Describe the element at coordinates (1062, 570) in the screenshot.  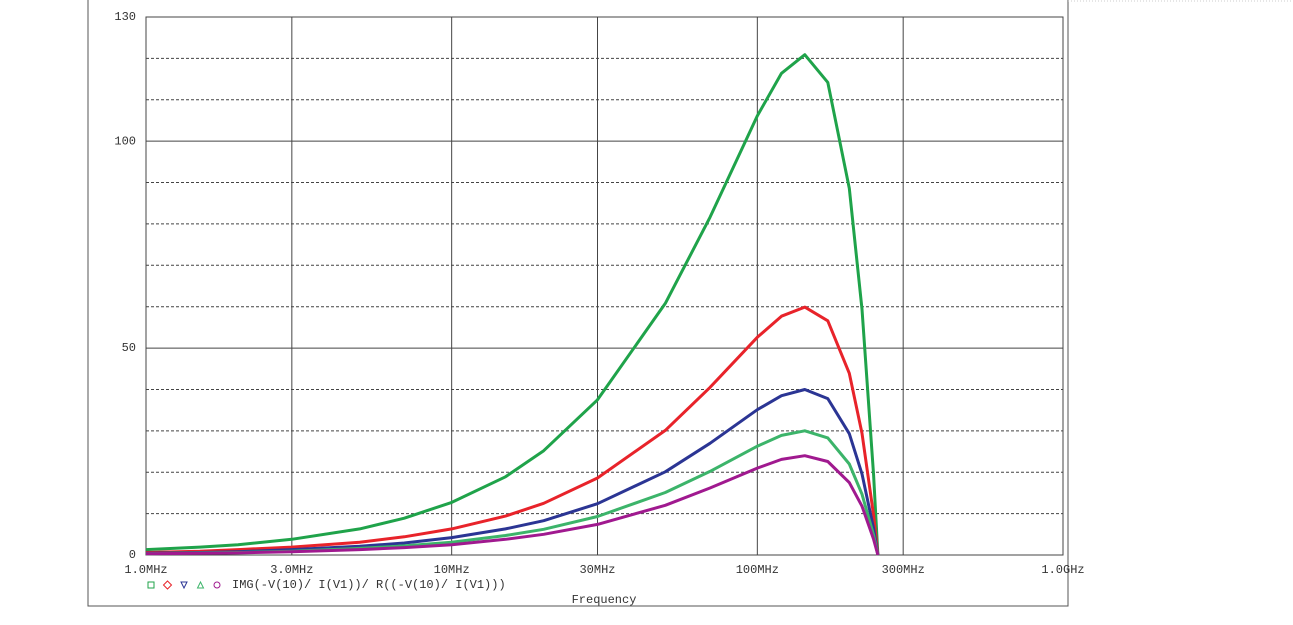
I see `x-tick-label: 1.0GHz` at that location.